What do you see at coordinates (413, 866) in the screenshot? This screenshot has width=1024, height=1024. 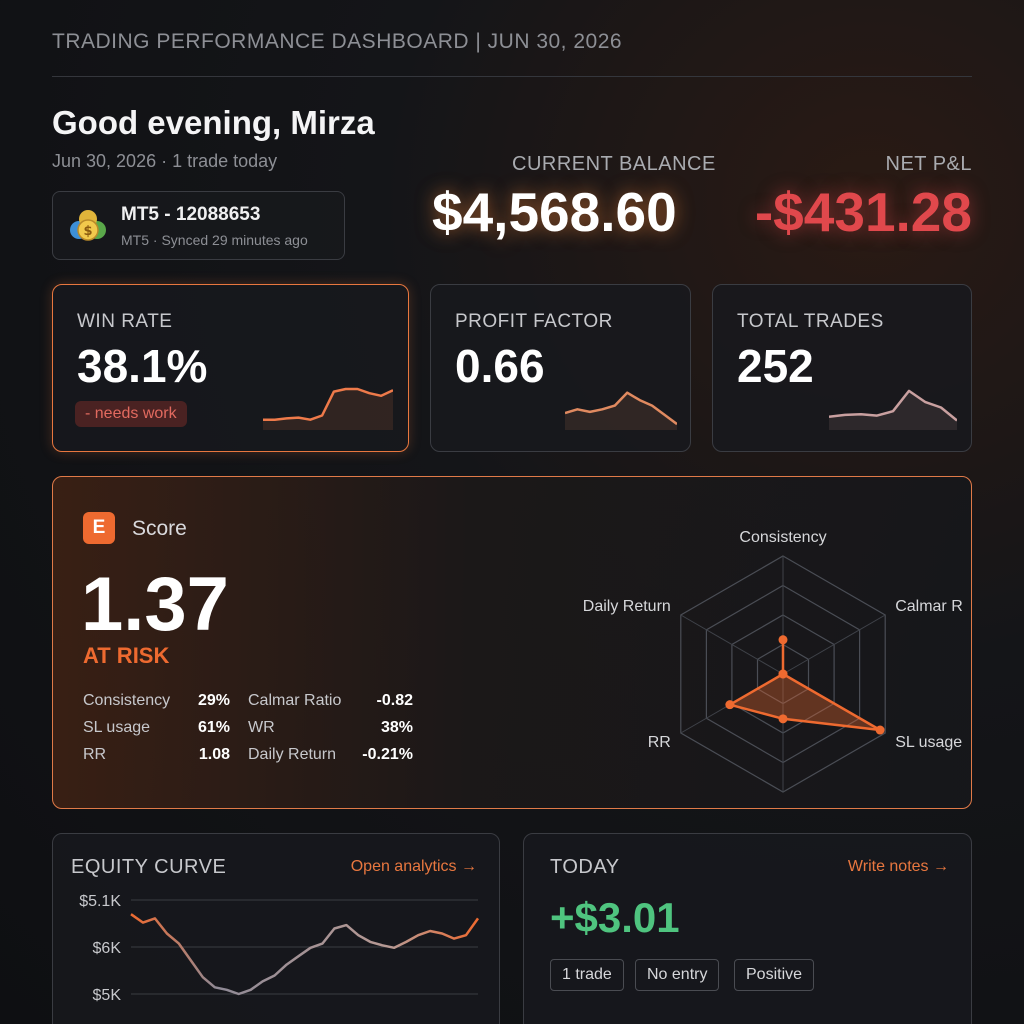 I see `open-analytics-link: Open analytics →` at bounding box center [413, 866].